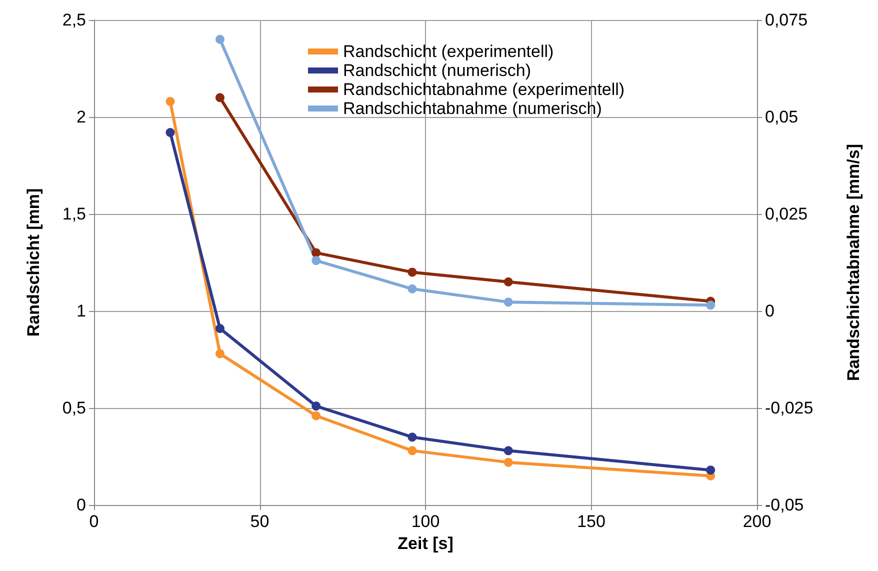  I want to click on legend-label: Randschichtabnahme (numerisch), so click(472, 108).